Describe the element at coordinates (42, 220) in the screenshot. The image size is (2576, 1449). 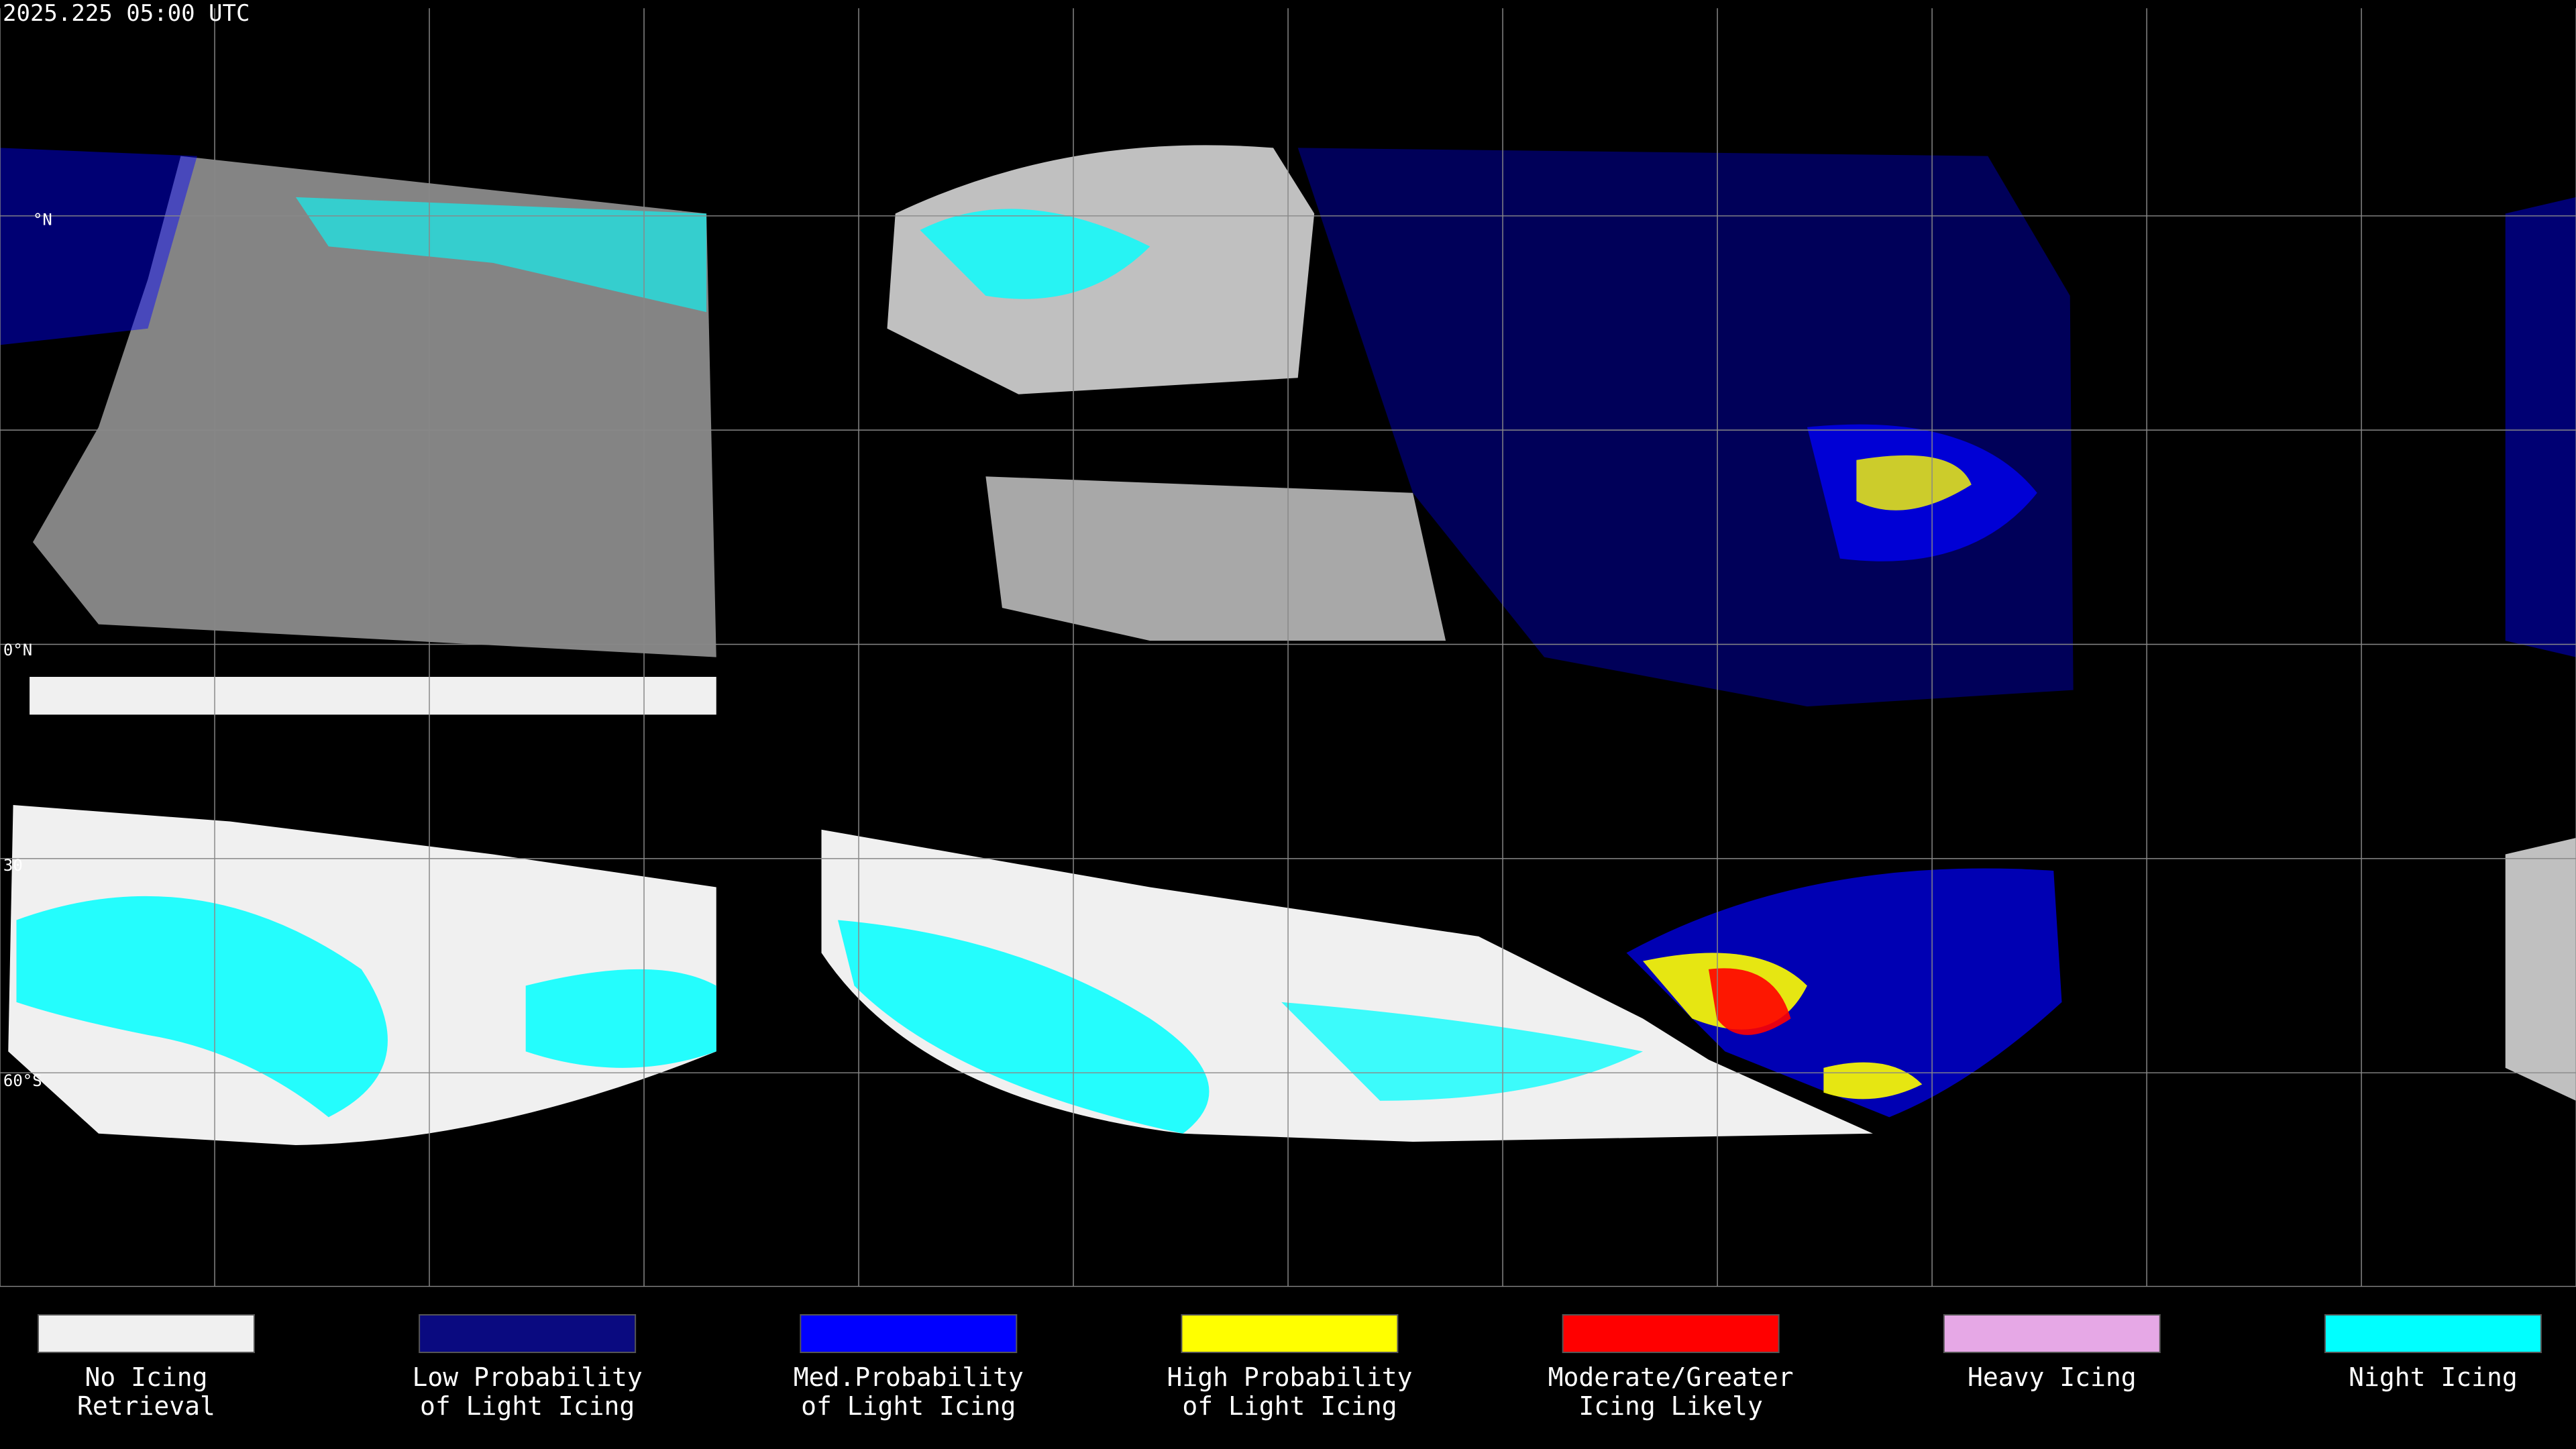
I see `latitude-label: °N` at that location.